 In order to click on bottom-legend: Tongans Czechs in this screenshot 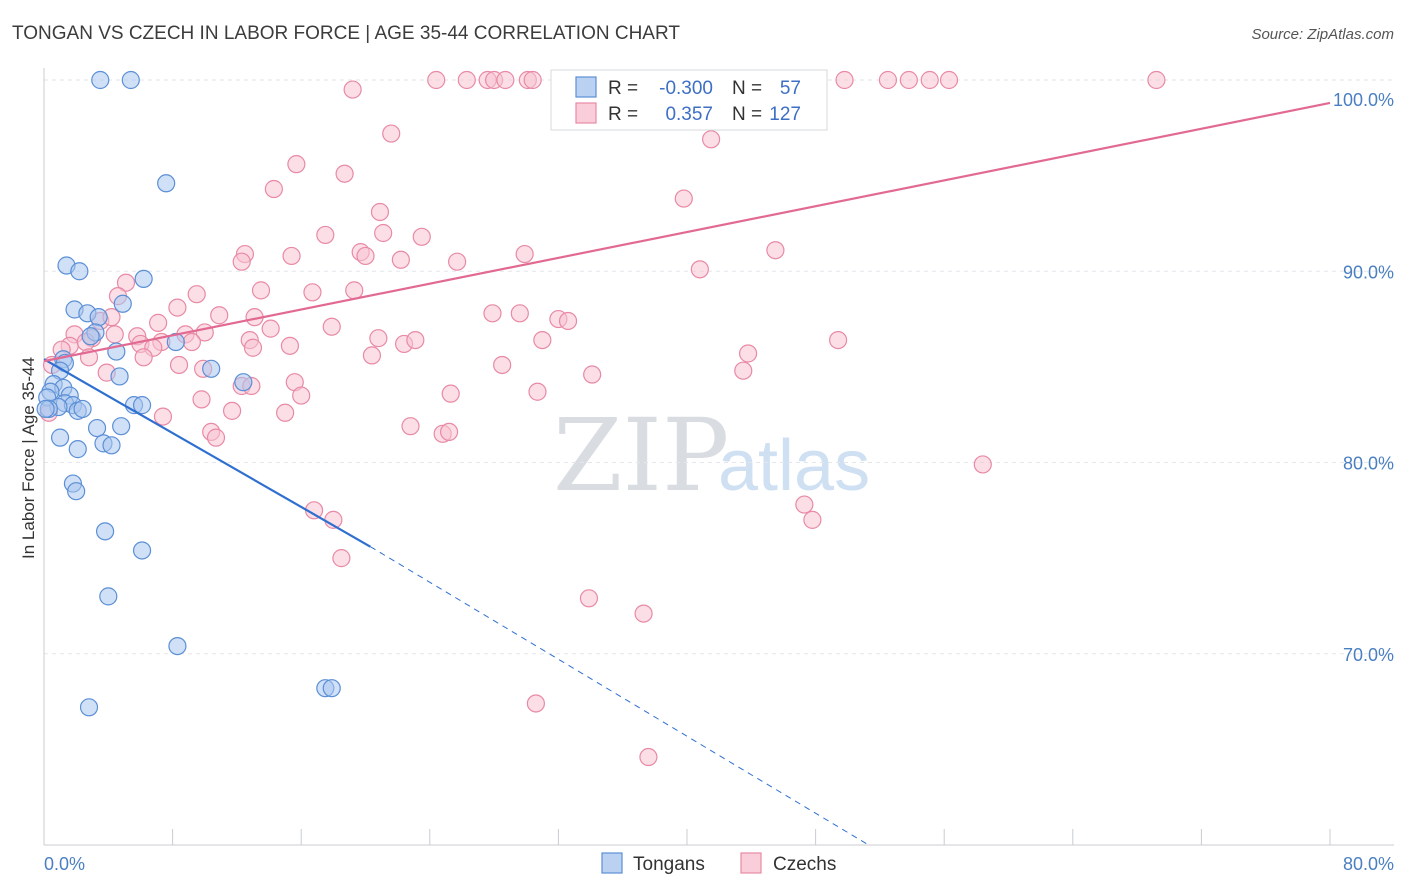, I will do `click(718, 863)`.